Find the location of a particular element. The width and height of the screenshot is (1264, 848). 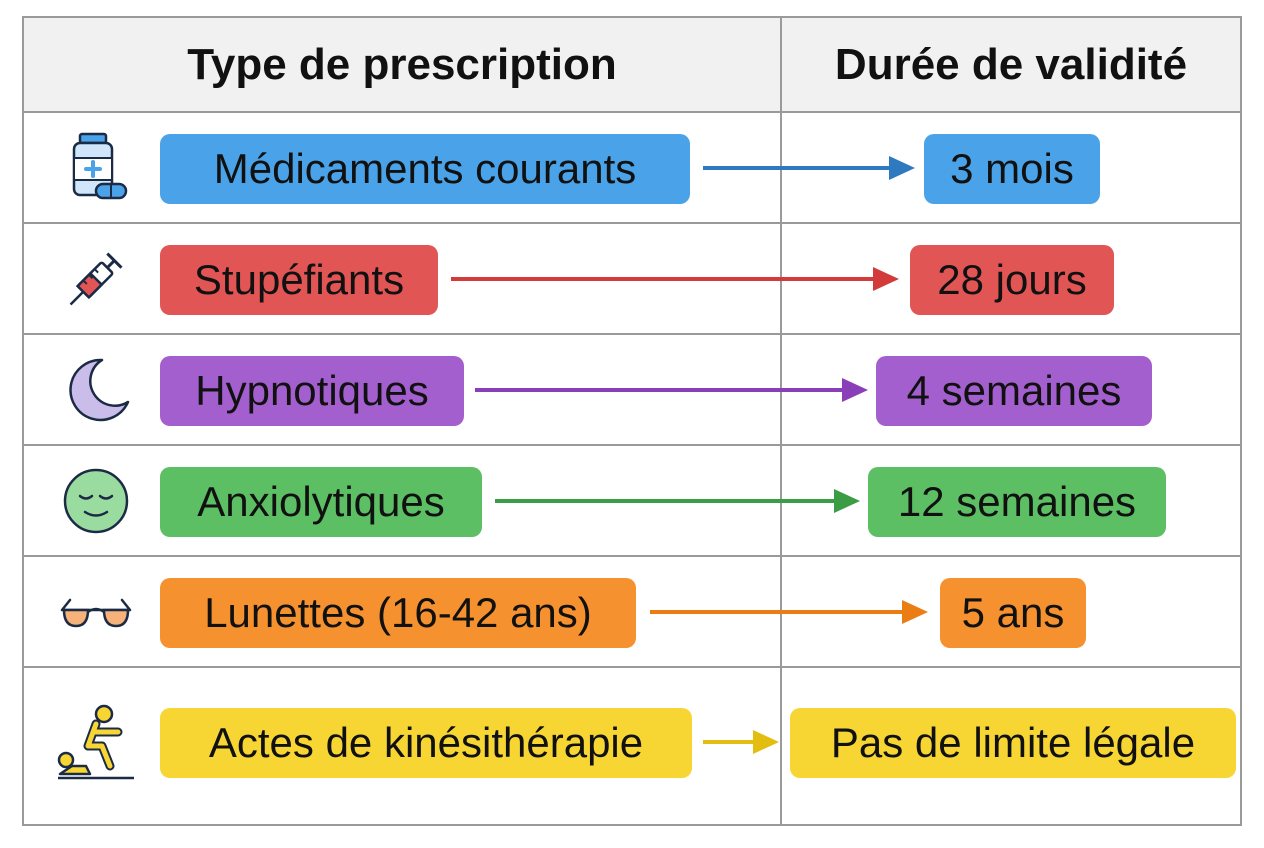

type-pill: Actes de kinésithérapie is located at coordinates (426, 743).